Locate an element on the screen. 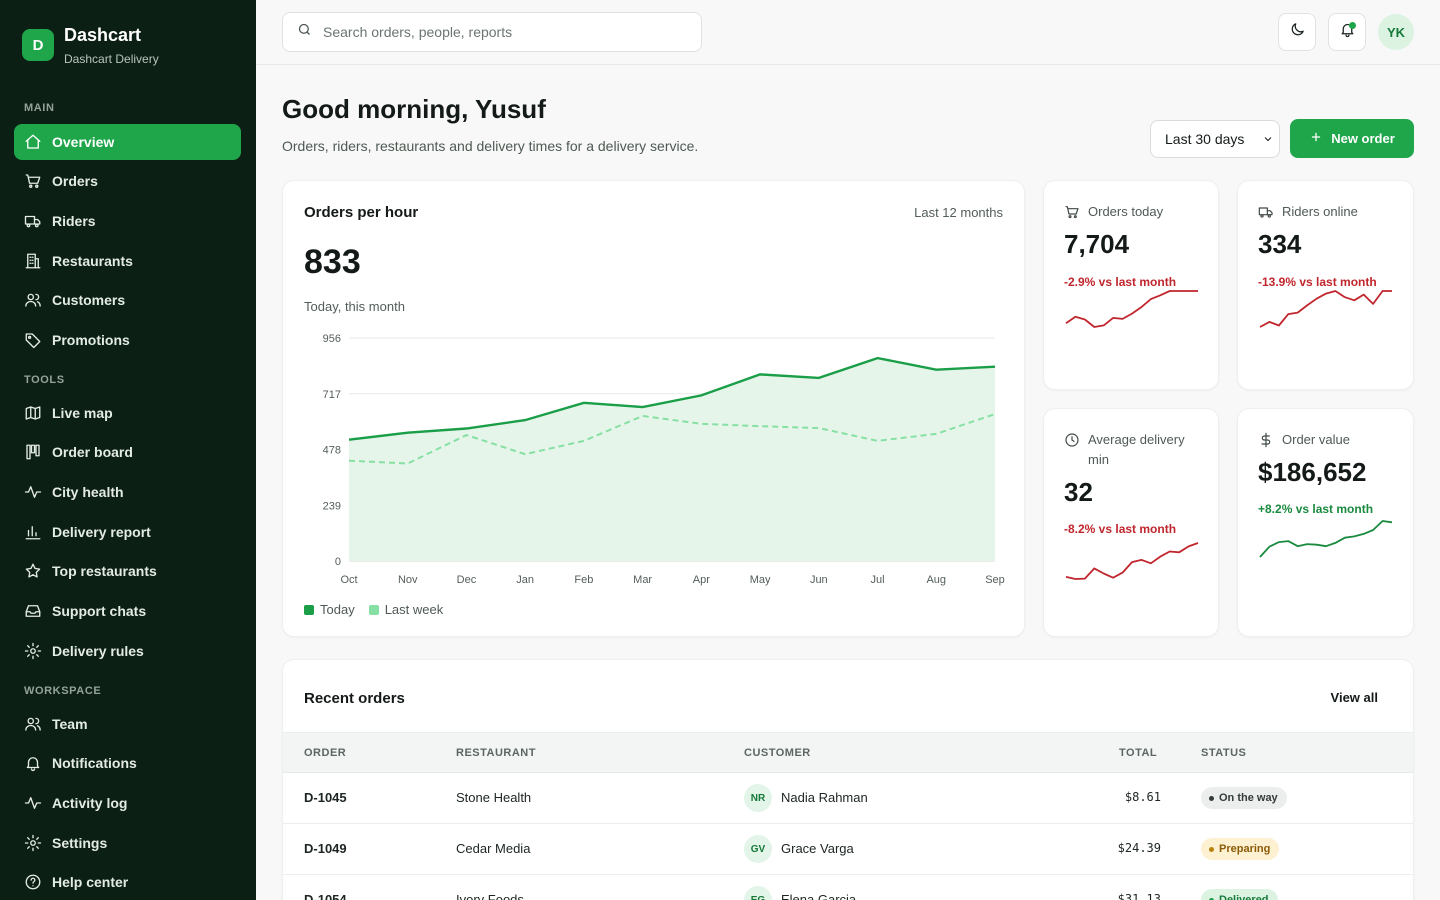 This screenshot has height=900, width=1440. status-badge: Delivered is located at coordinates (1239, 894).